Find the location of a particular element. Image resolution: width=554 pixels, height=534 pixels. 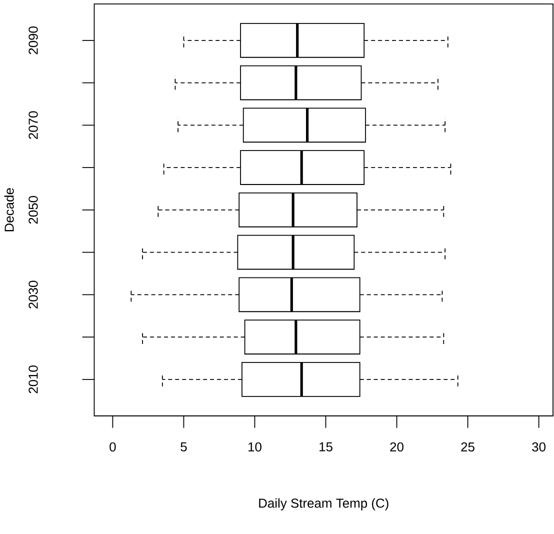

y-tick-label: 2030 is located at coordinates (33, 294).